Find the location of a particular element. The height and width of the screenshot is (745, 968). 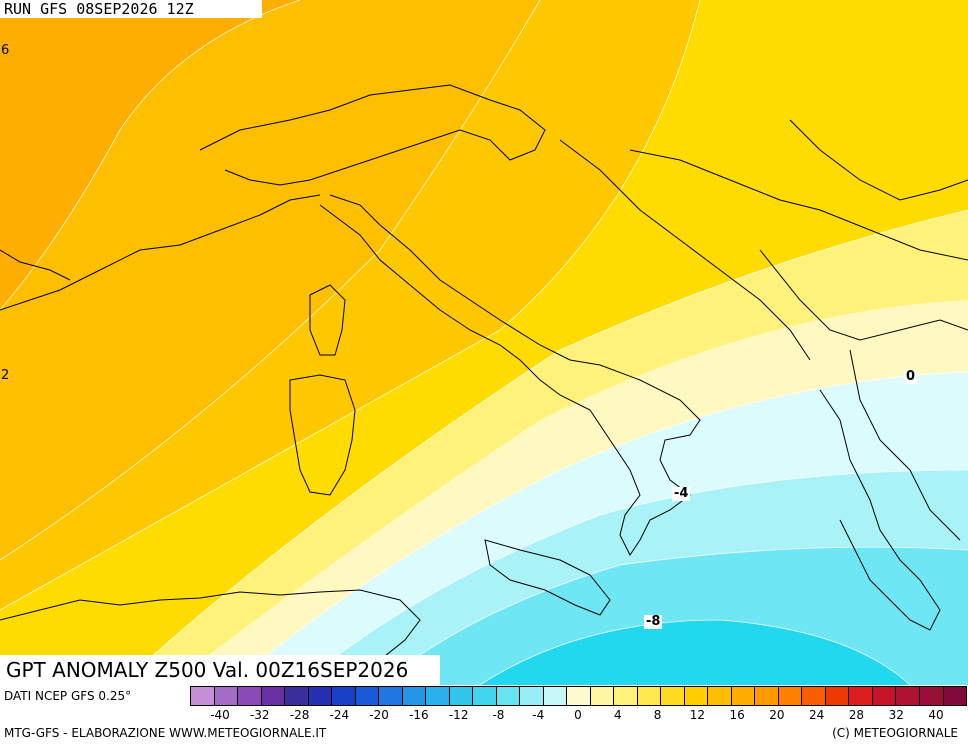

sicily is located at coordinates (547, 577).